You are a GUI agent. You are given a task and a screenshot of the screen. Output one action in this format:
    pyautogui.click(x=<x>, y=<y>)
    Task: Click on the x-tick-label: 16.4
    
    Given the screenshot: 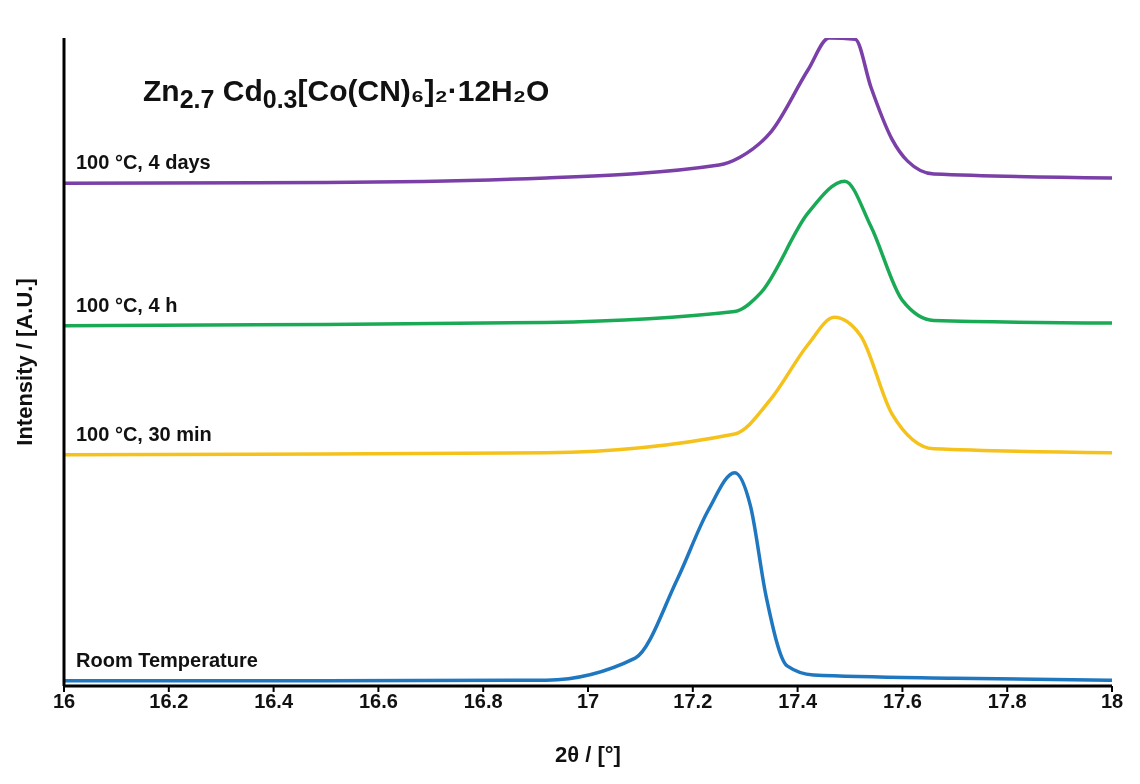 What is the action you would take?
    pyautogui.click(x=274, y=701)
    